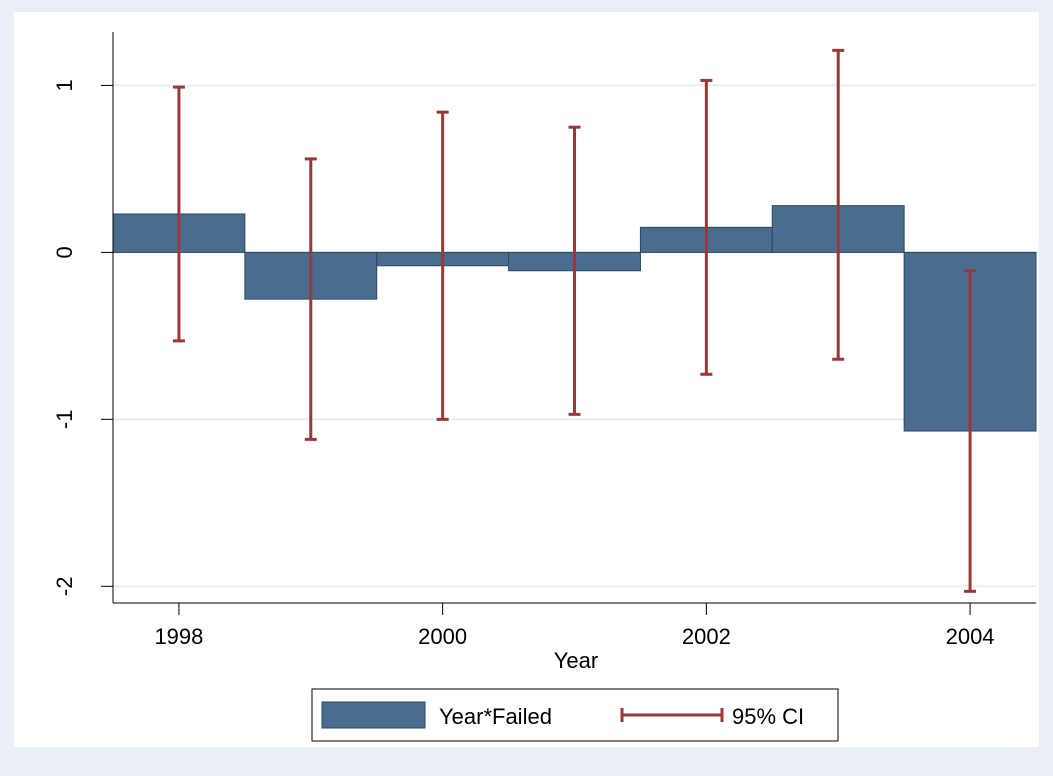 The width and height of the screenshot is (1053, 776). Describe the element at coordinates (442, 265) in the screenshot. I see `ci-whisker-2000` at that location.